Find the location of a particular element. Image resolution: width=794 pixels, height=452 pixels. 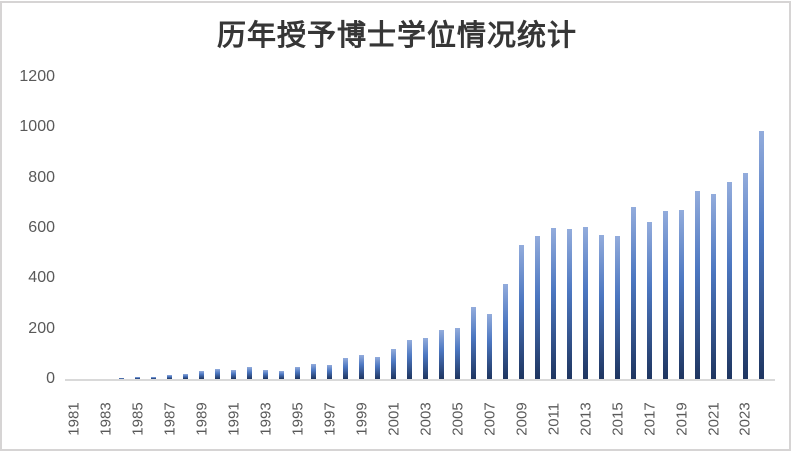

x-tick-1987: 1987 is located at coordinates (170, 419).